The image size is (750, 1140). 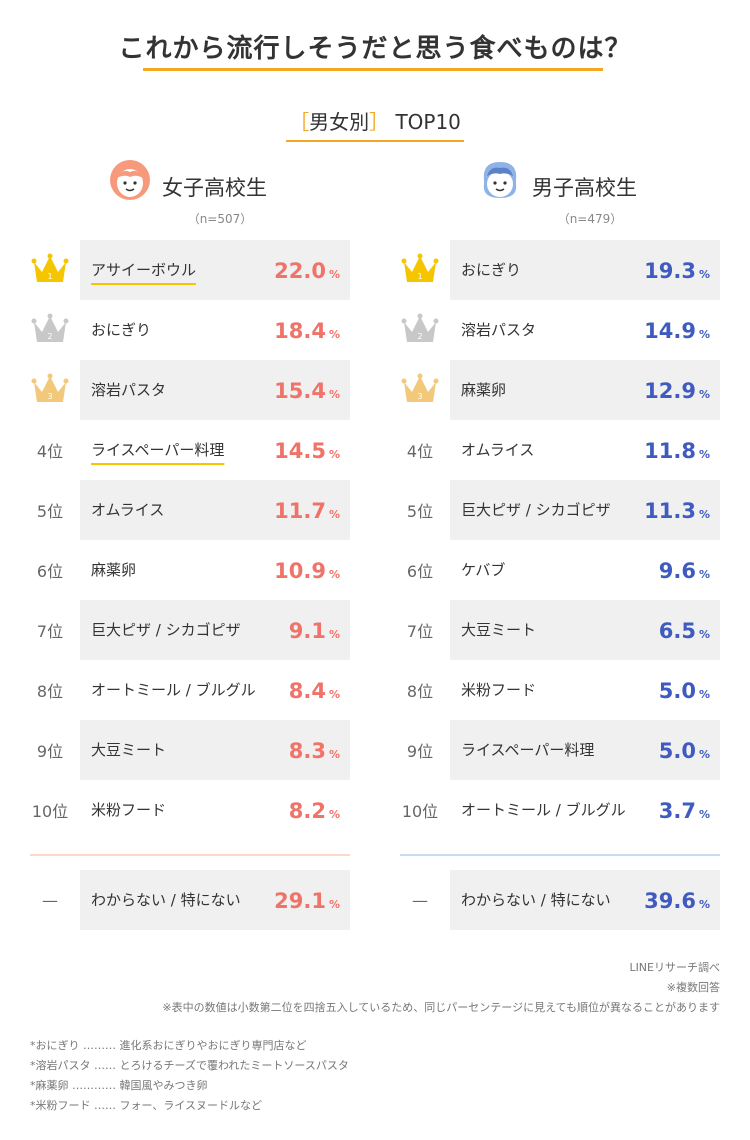 What do you see at coordinates (189, 1065) in the screenshot?
I see `note-lava-pasta: *溶岩パスタ …… とろけるチーズで覆われたミートソースパスタ` at bounding box center [189, 1065].